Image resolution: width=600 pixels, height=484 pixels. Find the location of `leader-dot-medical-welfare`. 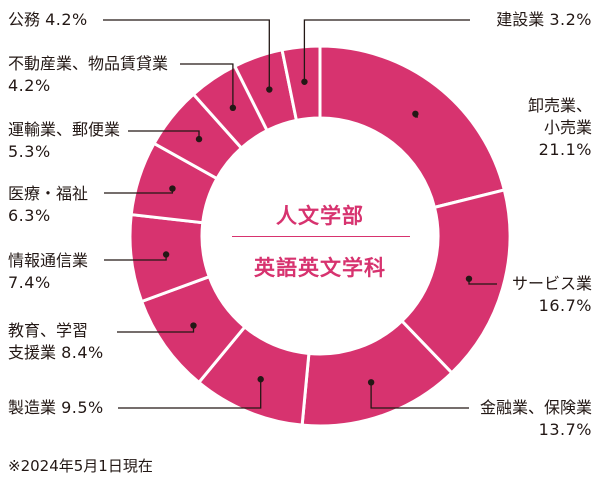

leader-dot-medical-welfare is located at coordinates (172, 188).